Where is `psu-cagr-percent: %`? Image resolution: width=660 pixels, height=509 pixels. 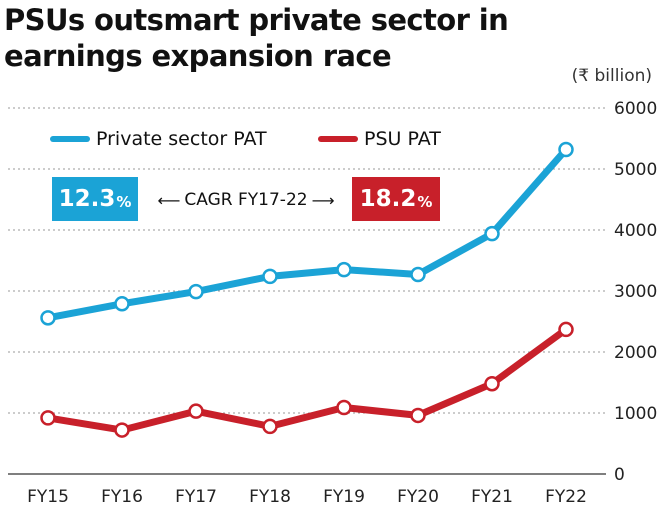 psu-cagr-percent: % is located at coordinates (425, 202).